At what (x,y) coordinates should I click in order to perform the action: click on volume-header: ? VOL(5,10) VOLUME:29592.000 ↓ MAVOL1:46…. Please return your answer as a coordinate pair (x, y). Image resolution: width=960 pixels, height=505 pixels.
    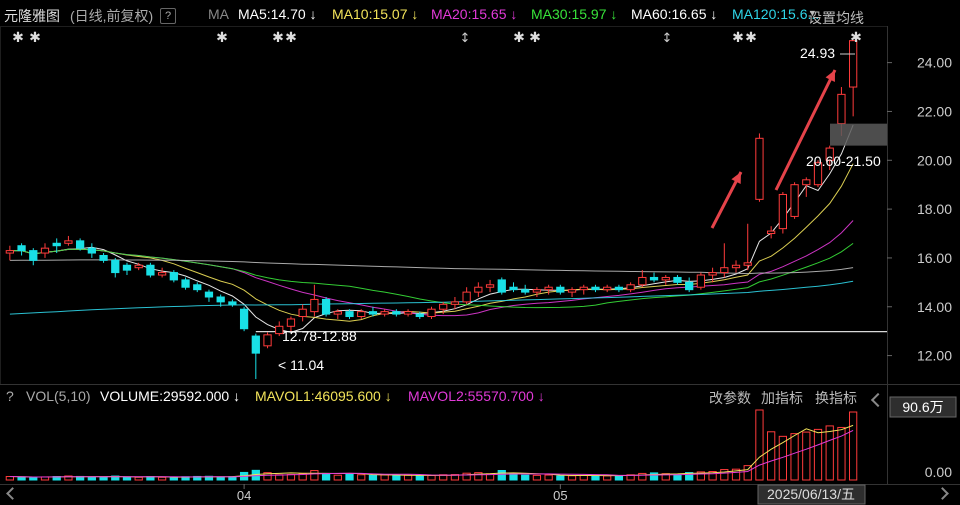
    Looking at the image, I should click on (480, 397).